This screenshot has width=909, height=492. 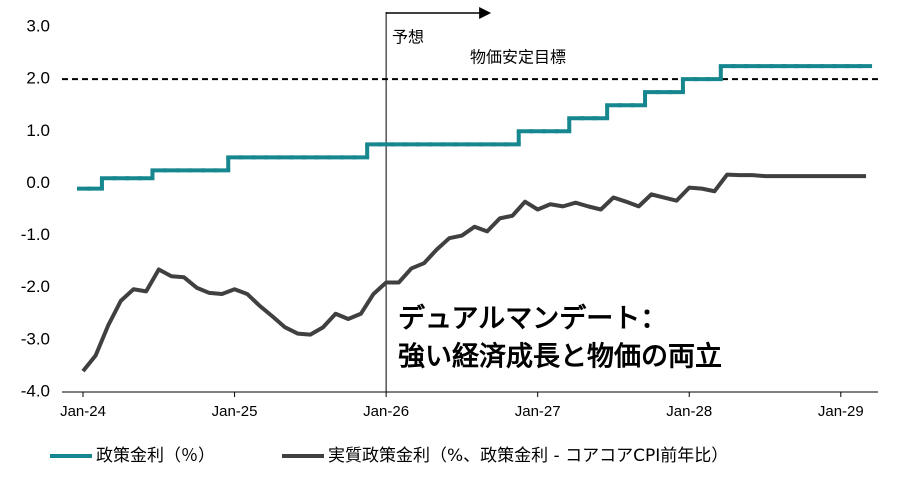 What do you see at coordinates (532, 319) in the screenshot?
I see `annotation-line: デュアルマンデート：` at bounding box center [532, 319].